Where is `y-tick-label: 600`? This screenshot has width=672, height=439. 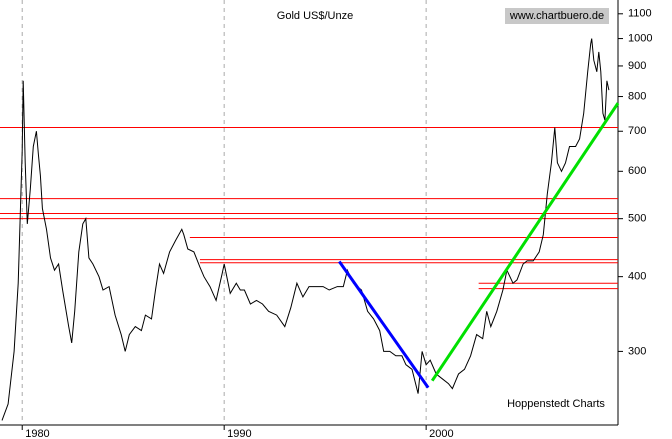 y-tick-label: 600 is located at coordinates (637, 171).